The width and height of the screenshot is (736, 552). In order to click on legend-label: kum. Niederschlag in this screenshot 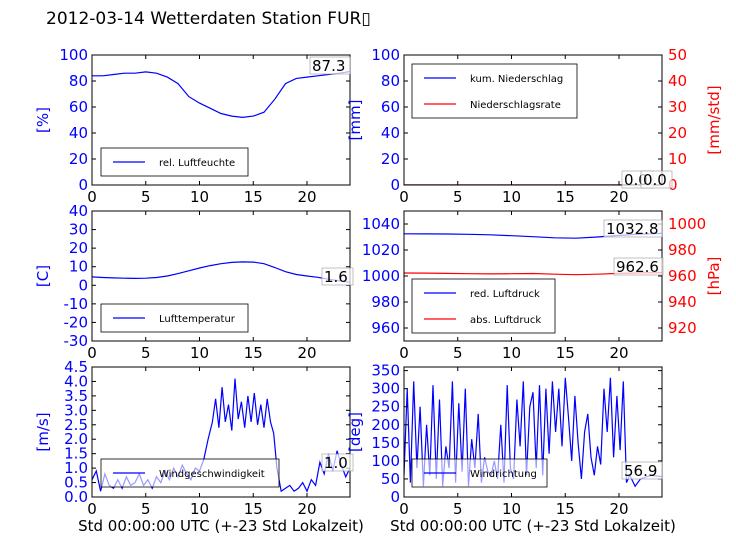, I will do `click(516, 79)`.